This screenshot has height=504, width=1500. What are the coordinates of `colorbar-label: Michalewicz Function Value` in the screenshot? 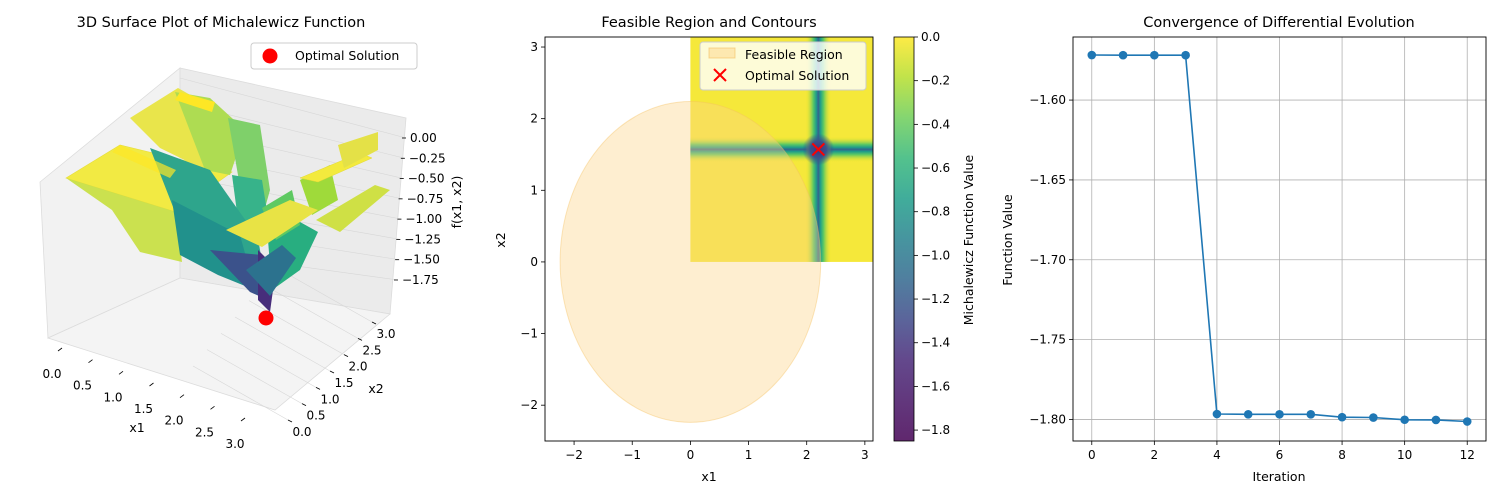 It's located at (968, 239).